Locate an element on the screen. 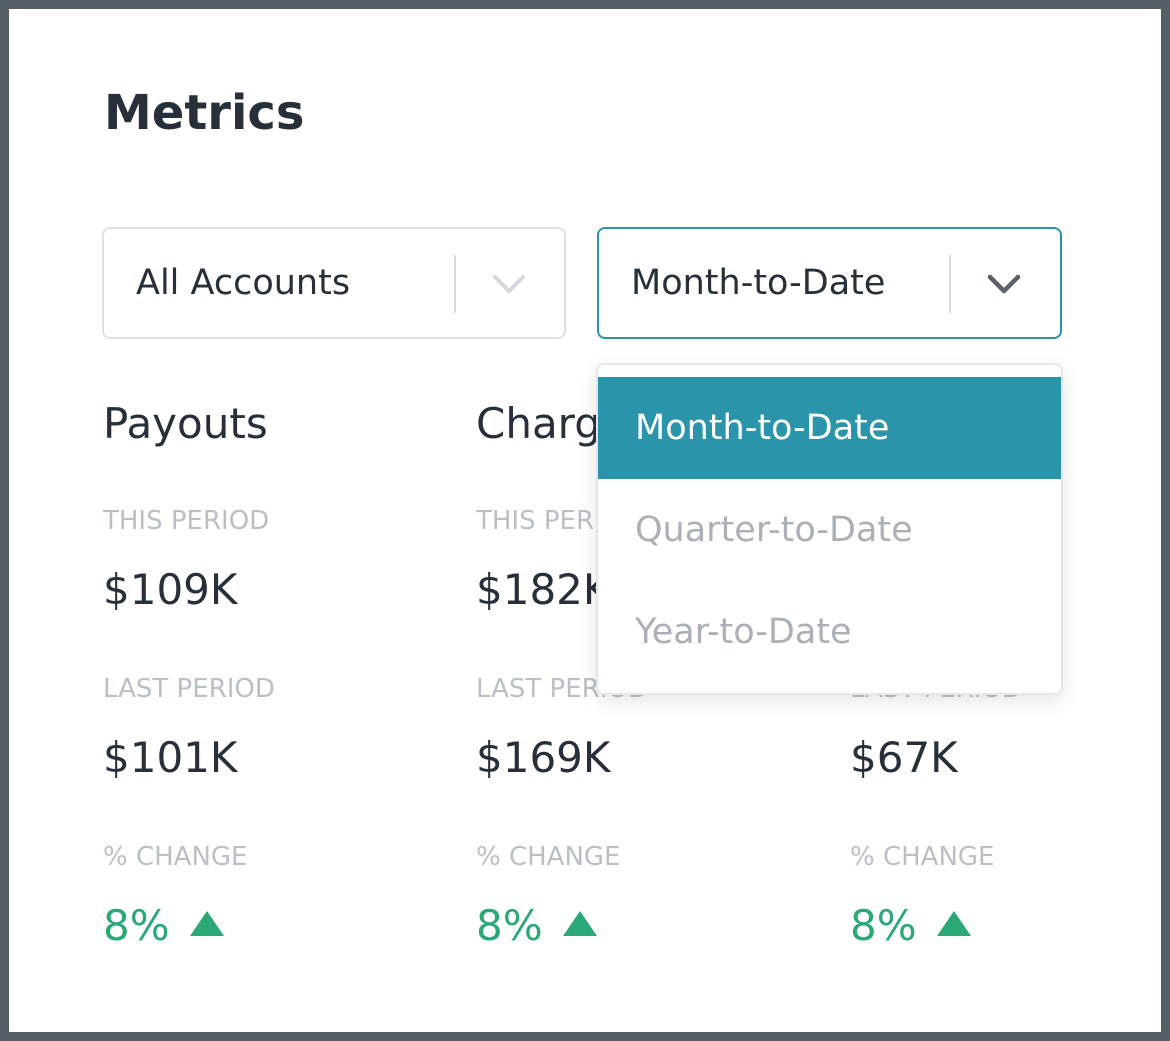 The height and width of the screenshot is (1041, 1170). period-option-month-to-date: Month-to-Date is located at coordinates (829, 428).